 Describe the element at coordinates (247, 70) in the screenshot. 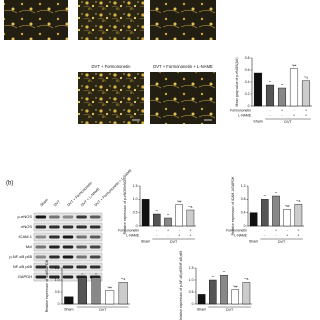

I see `y-tick-label: 0.6` at that location.